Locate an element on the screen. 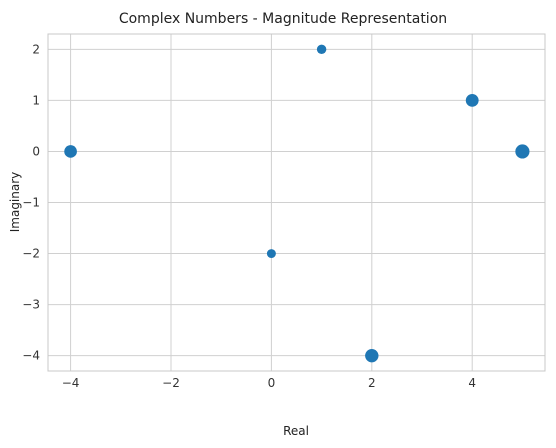  y-tick-label: 0 is located at coordinates (36, 151).